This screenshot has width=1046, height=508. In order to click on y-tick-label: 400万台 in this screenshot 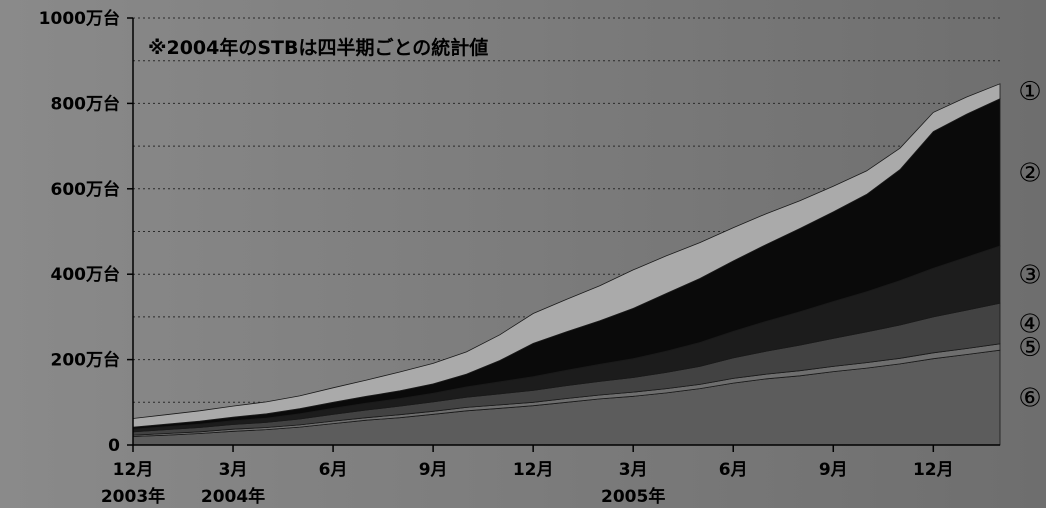, I will do `click(86, 274)`.